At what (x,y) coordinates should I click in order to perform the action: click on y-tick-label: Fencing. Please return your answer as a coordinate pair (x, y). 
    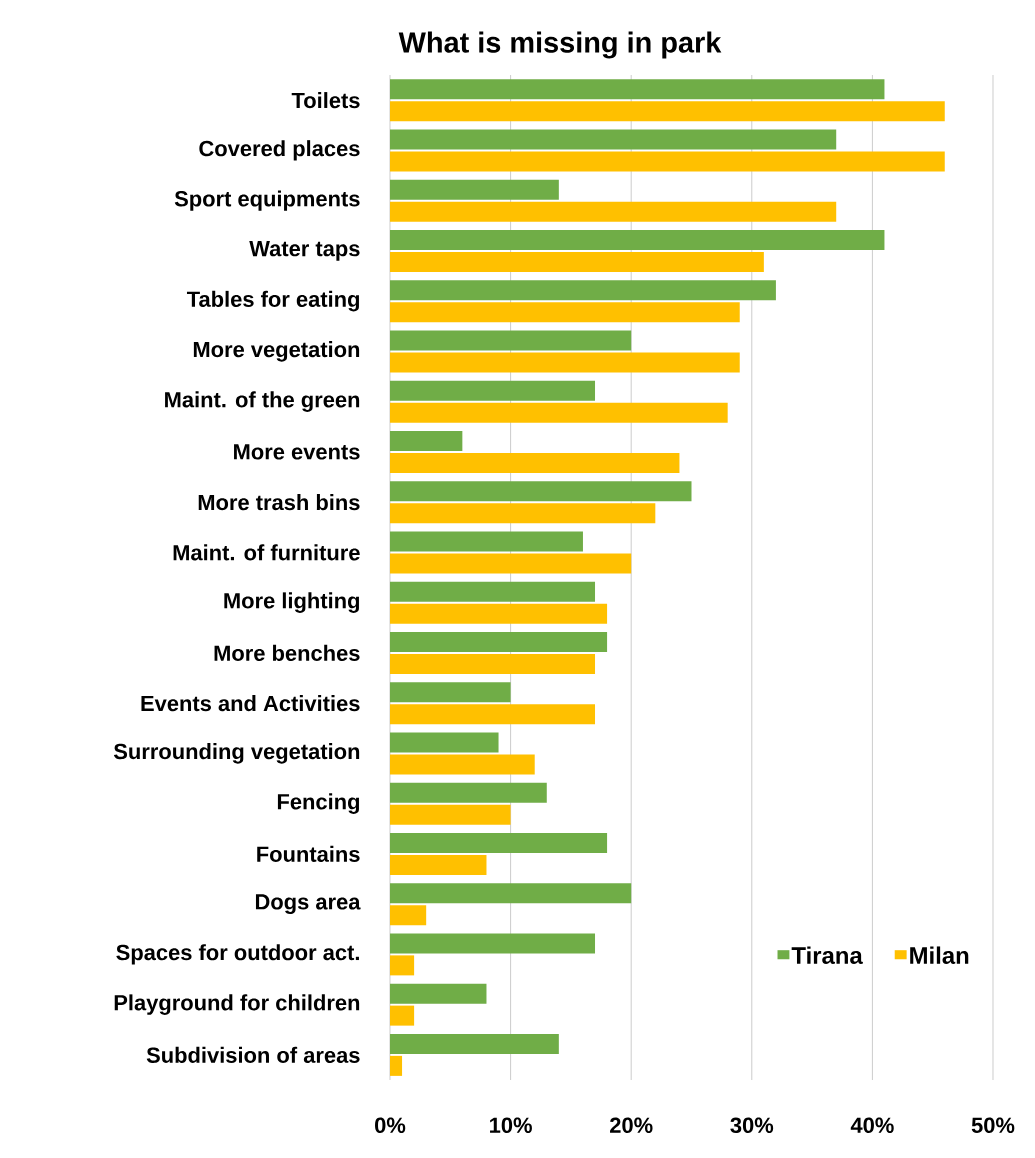
    Looking at the image, I should click on (318, 803).